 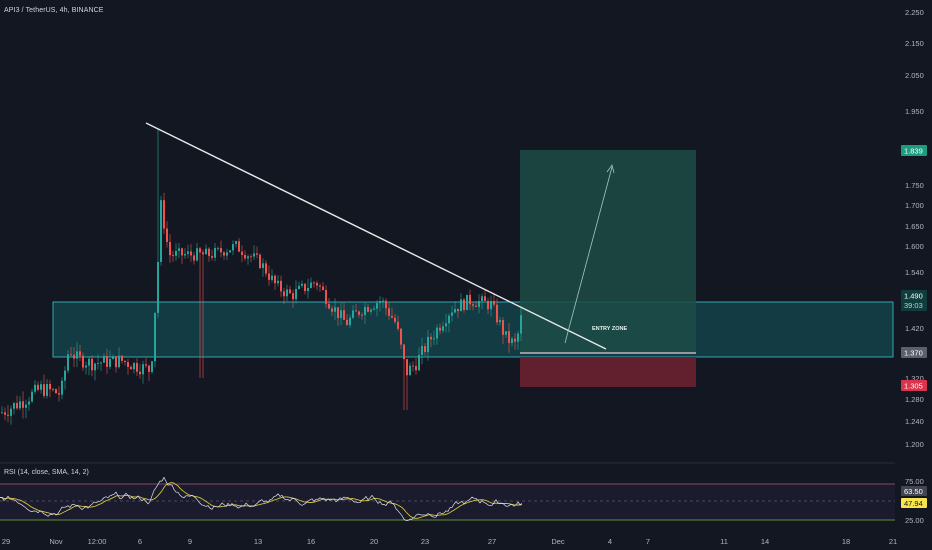 I want to click on price-tick: 1.240, so click(x=914, y=421).